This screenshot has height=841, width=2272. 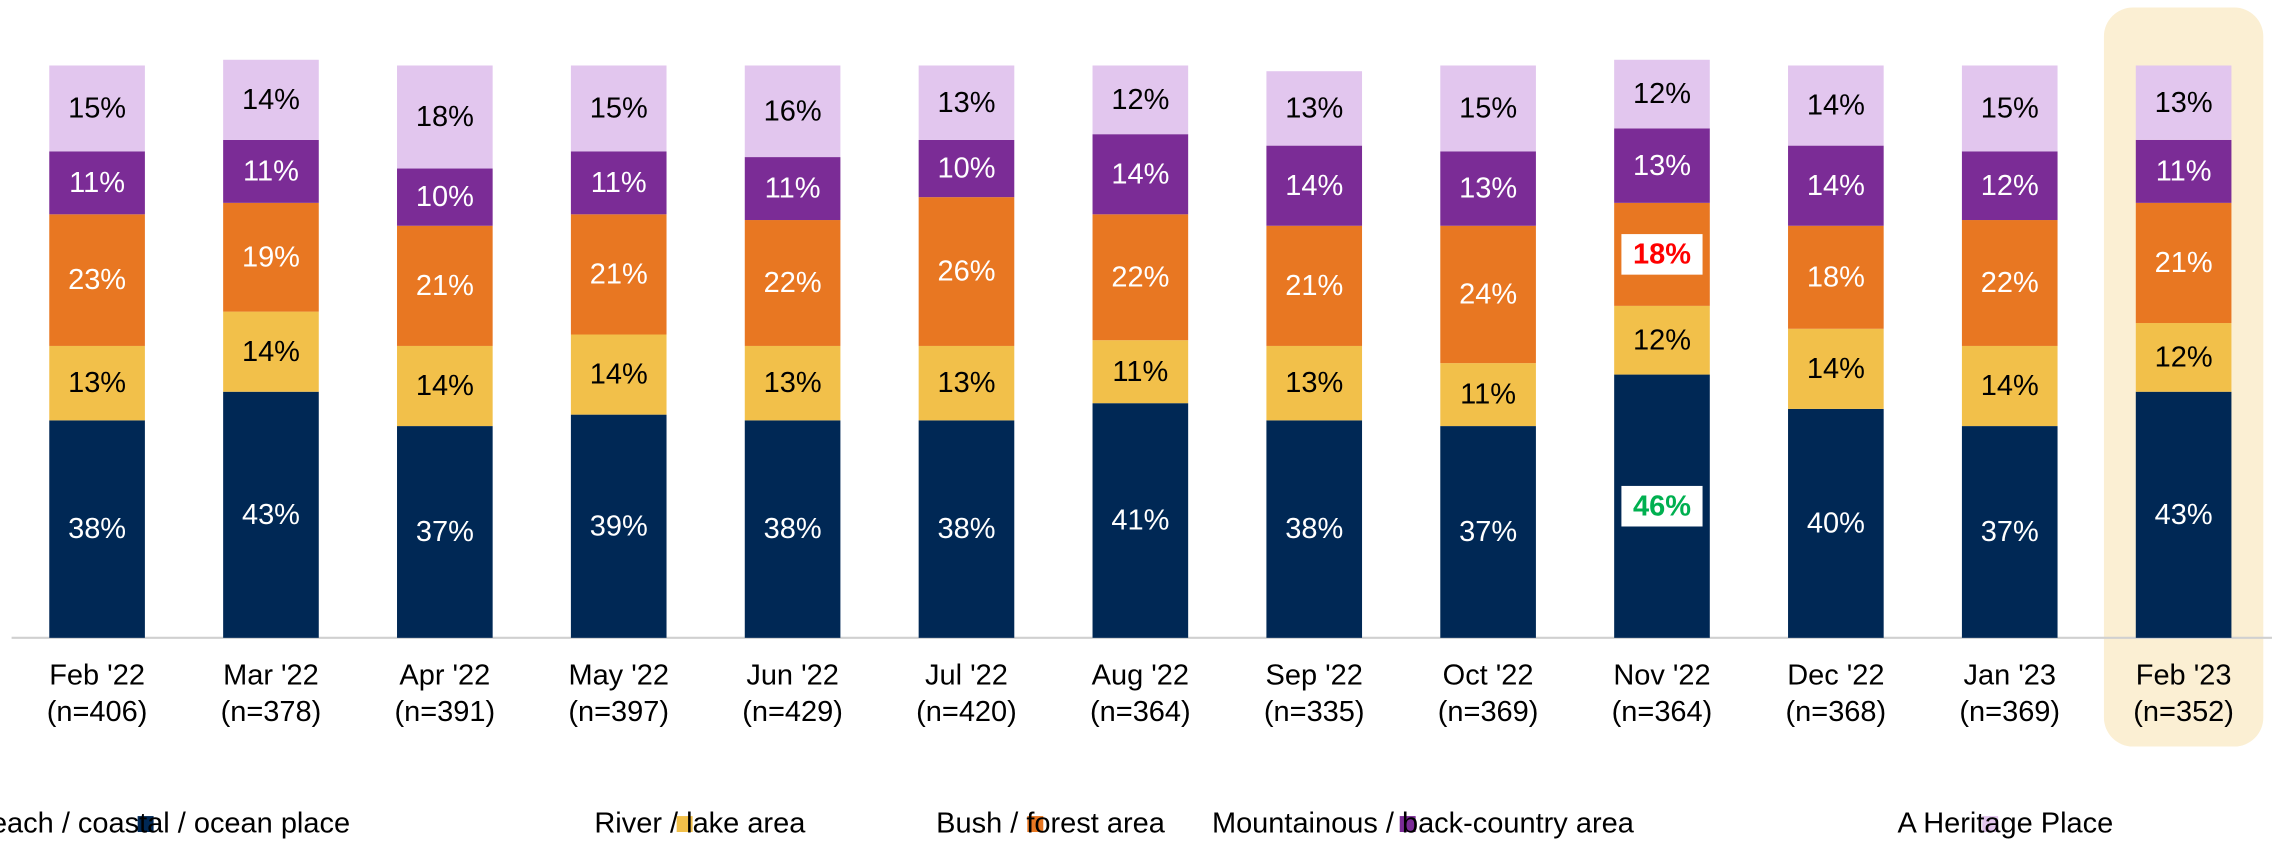 What do you see at coordinates (1314, 712) in the screenshot?
I see `x-tick-sublabel: (n=335)` at bounding box center [1314, 712].